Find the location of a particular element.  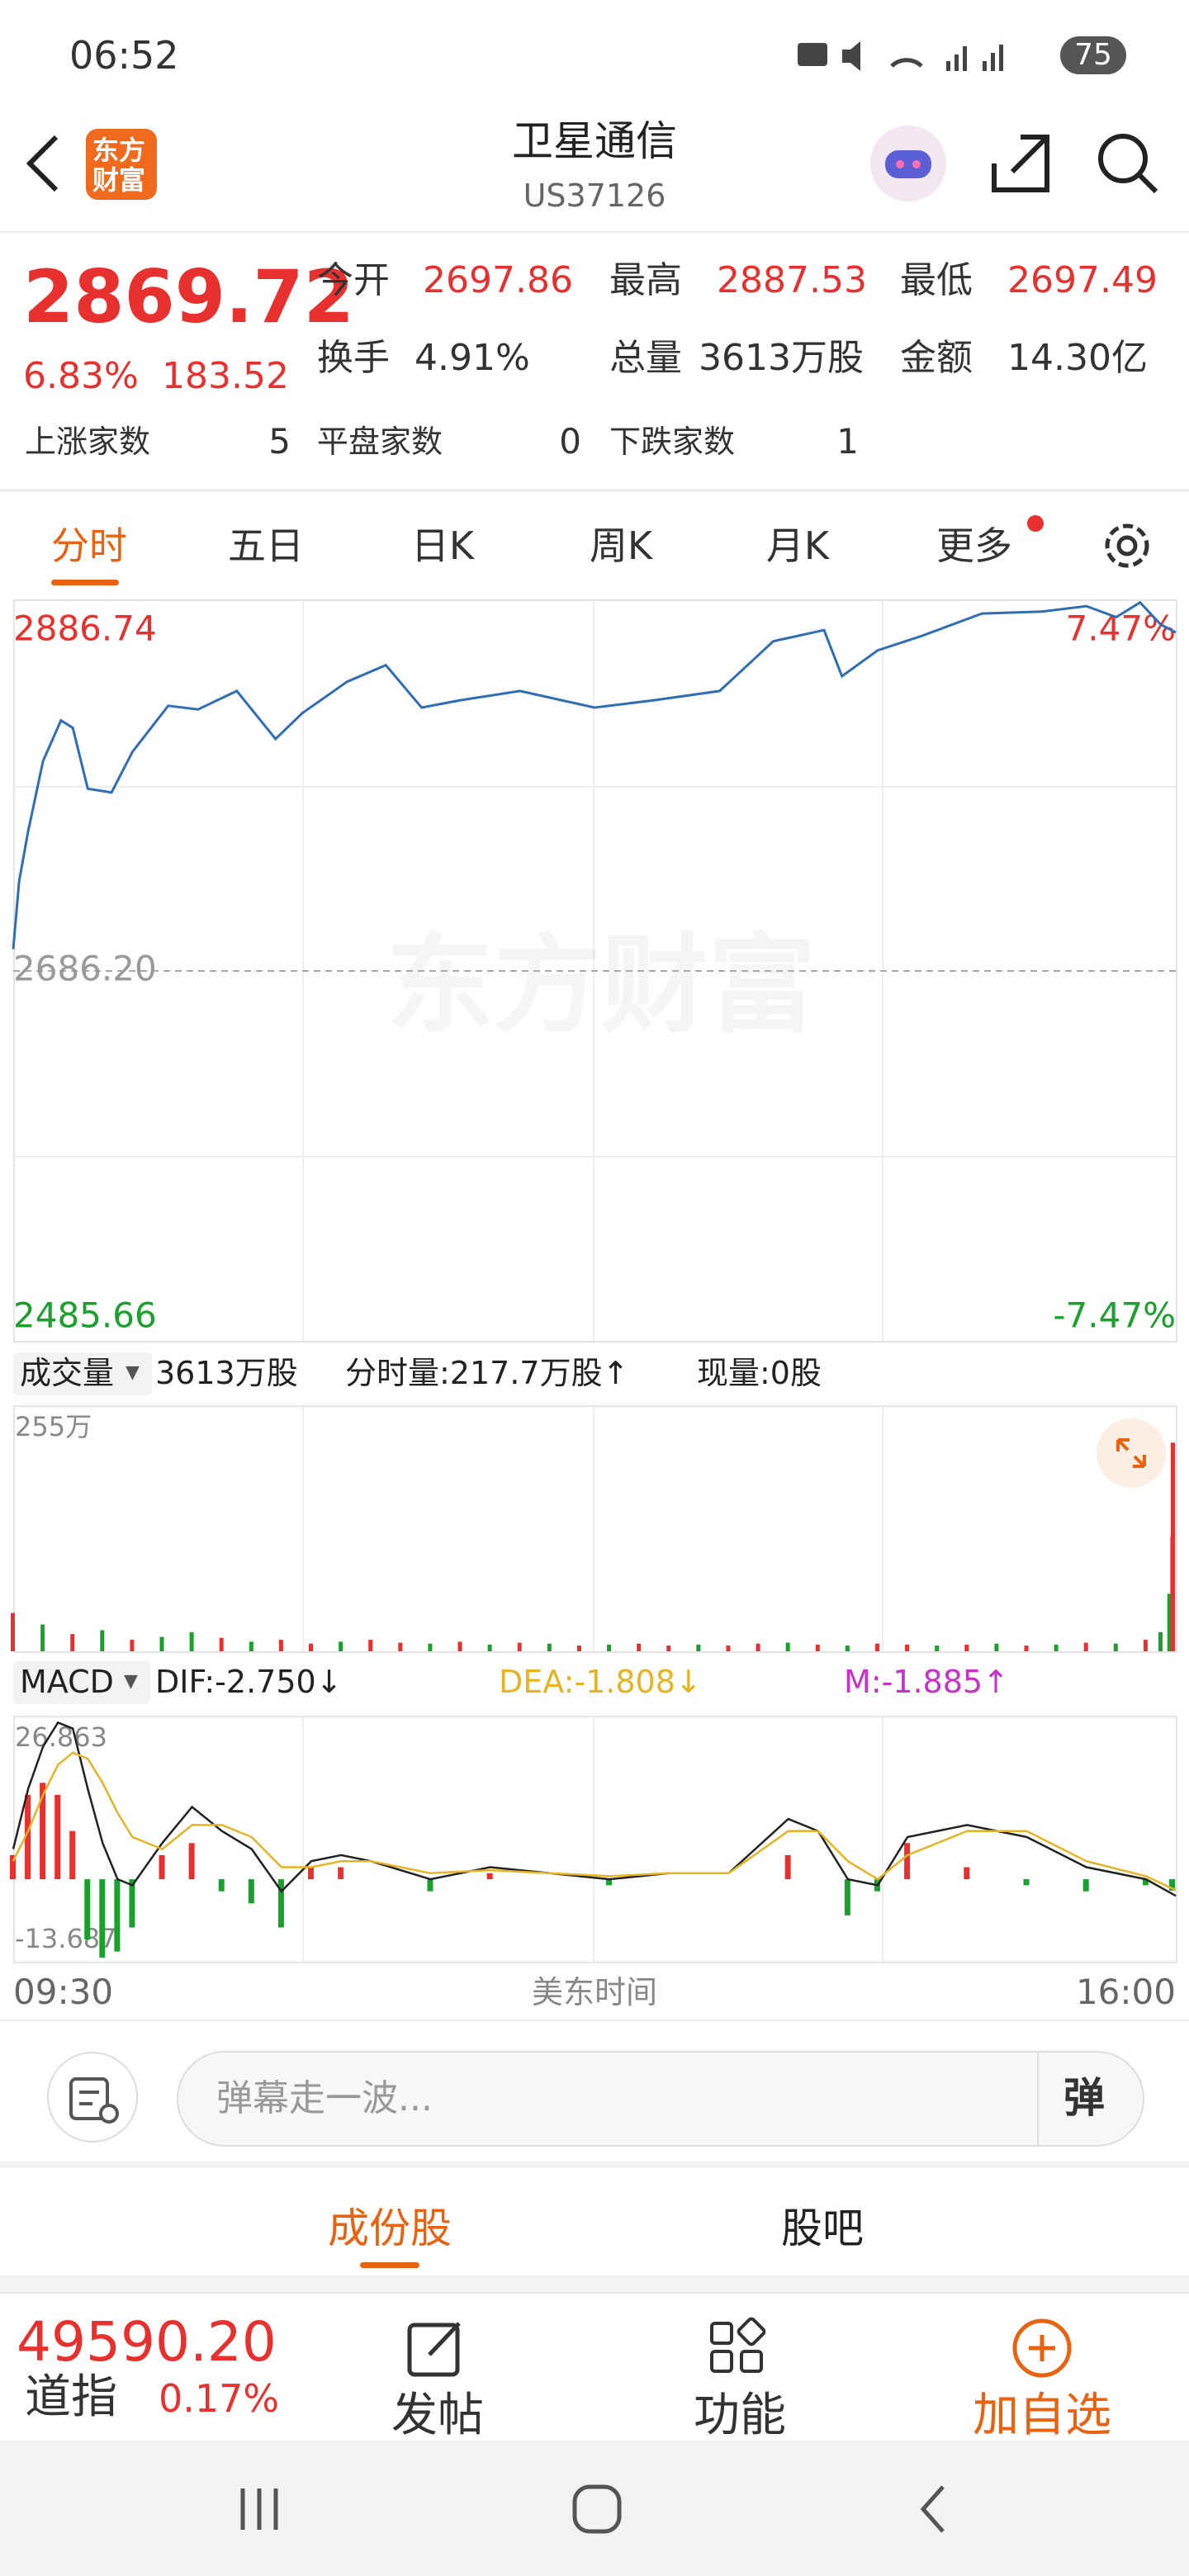

dea-value: DEA:-1.808↓ is located at coordinates (600, 1682).